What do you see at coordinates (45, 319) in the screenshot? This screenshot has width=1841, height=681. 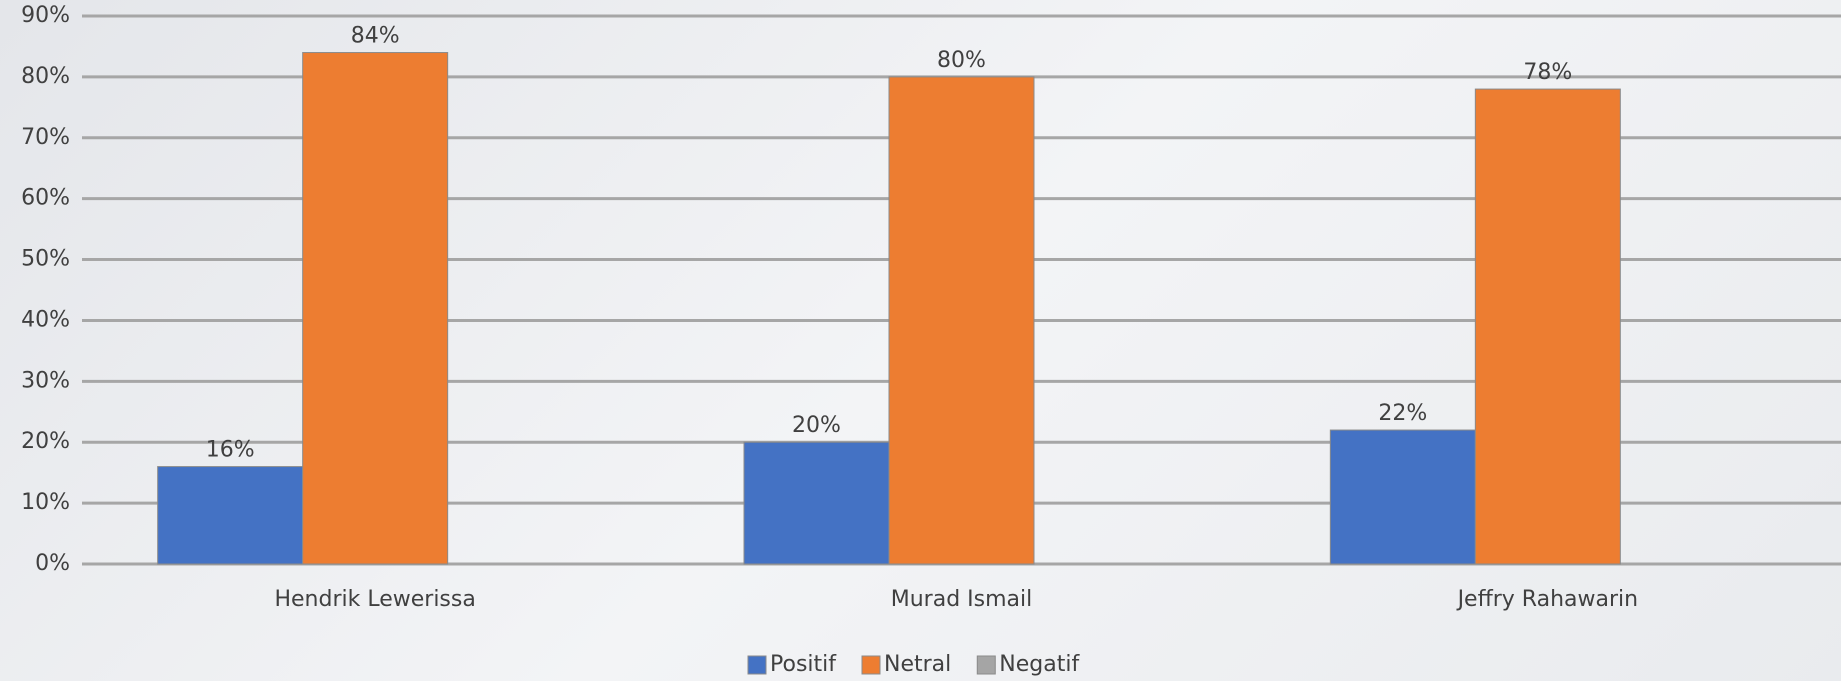 I see `y-tick-label: 40%` at bounding box center [45, 319].